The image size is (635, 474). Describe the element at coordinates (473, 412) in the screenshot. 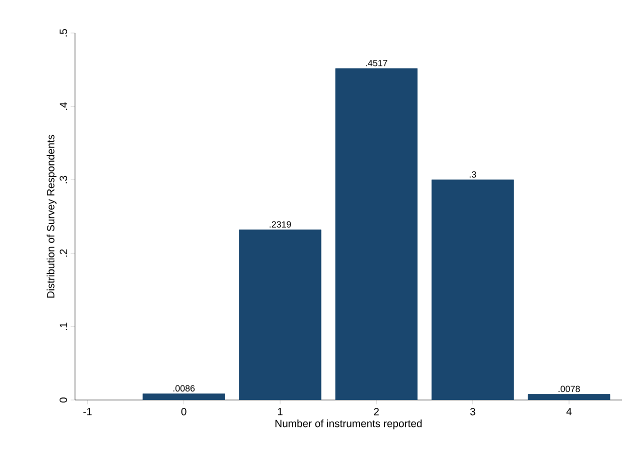

I see `x-tick-label: 3` at that location.